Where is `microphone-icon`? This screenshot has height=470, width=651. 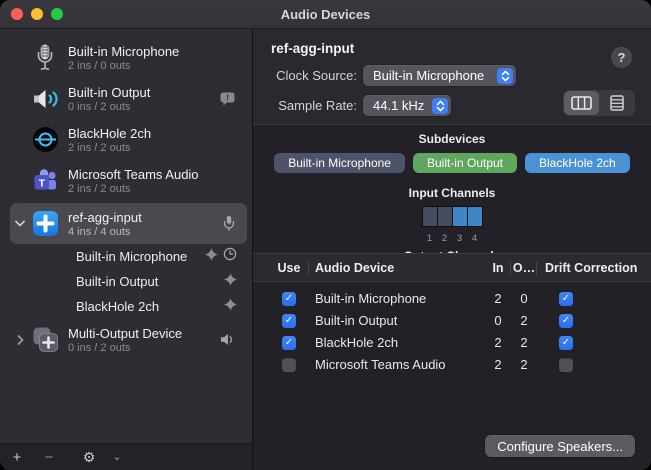
microphone-icon is located at coordinates (45, 57).